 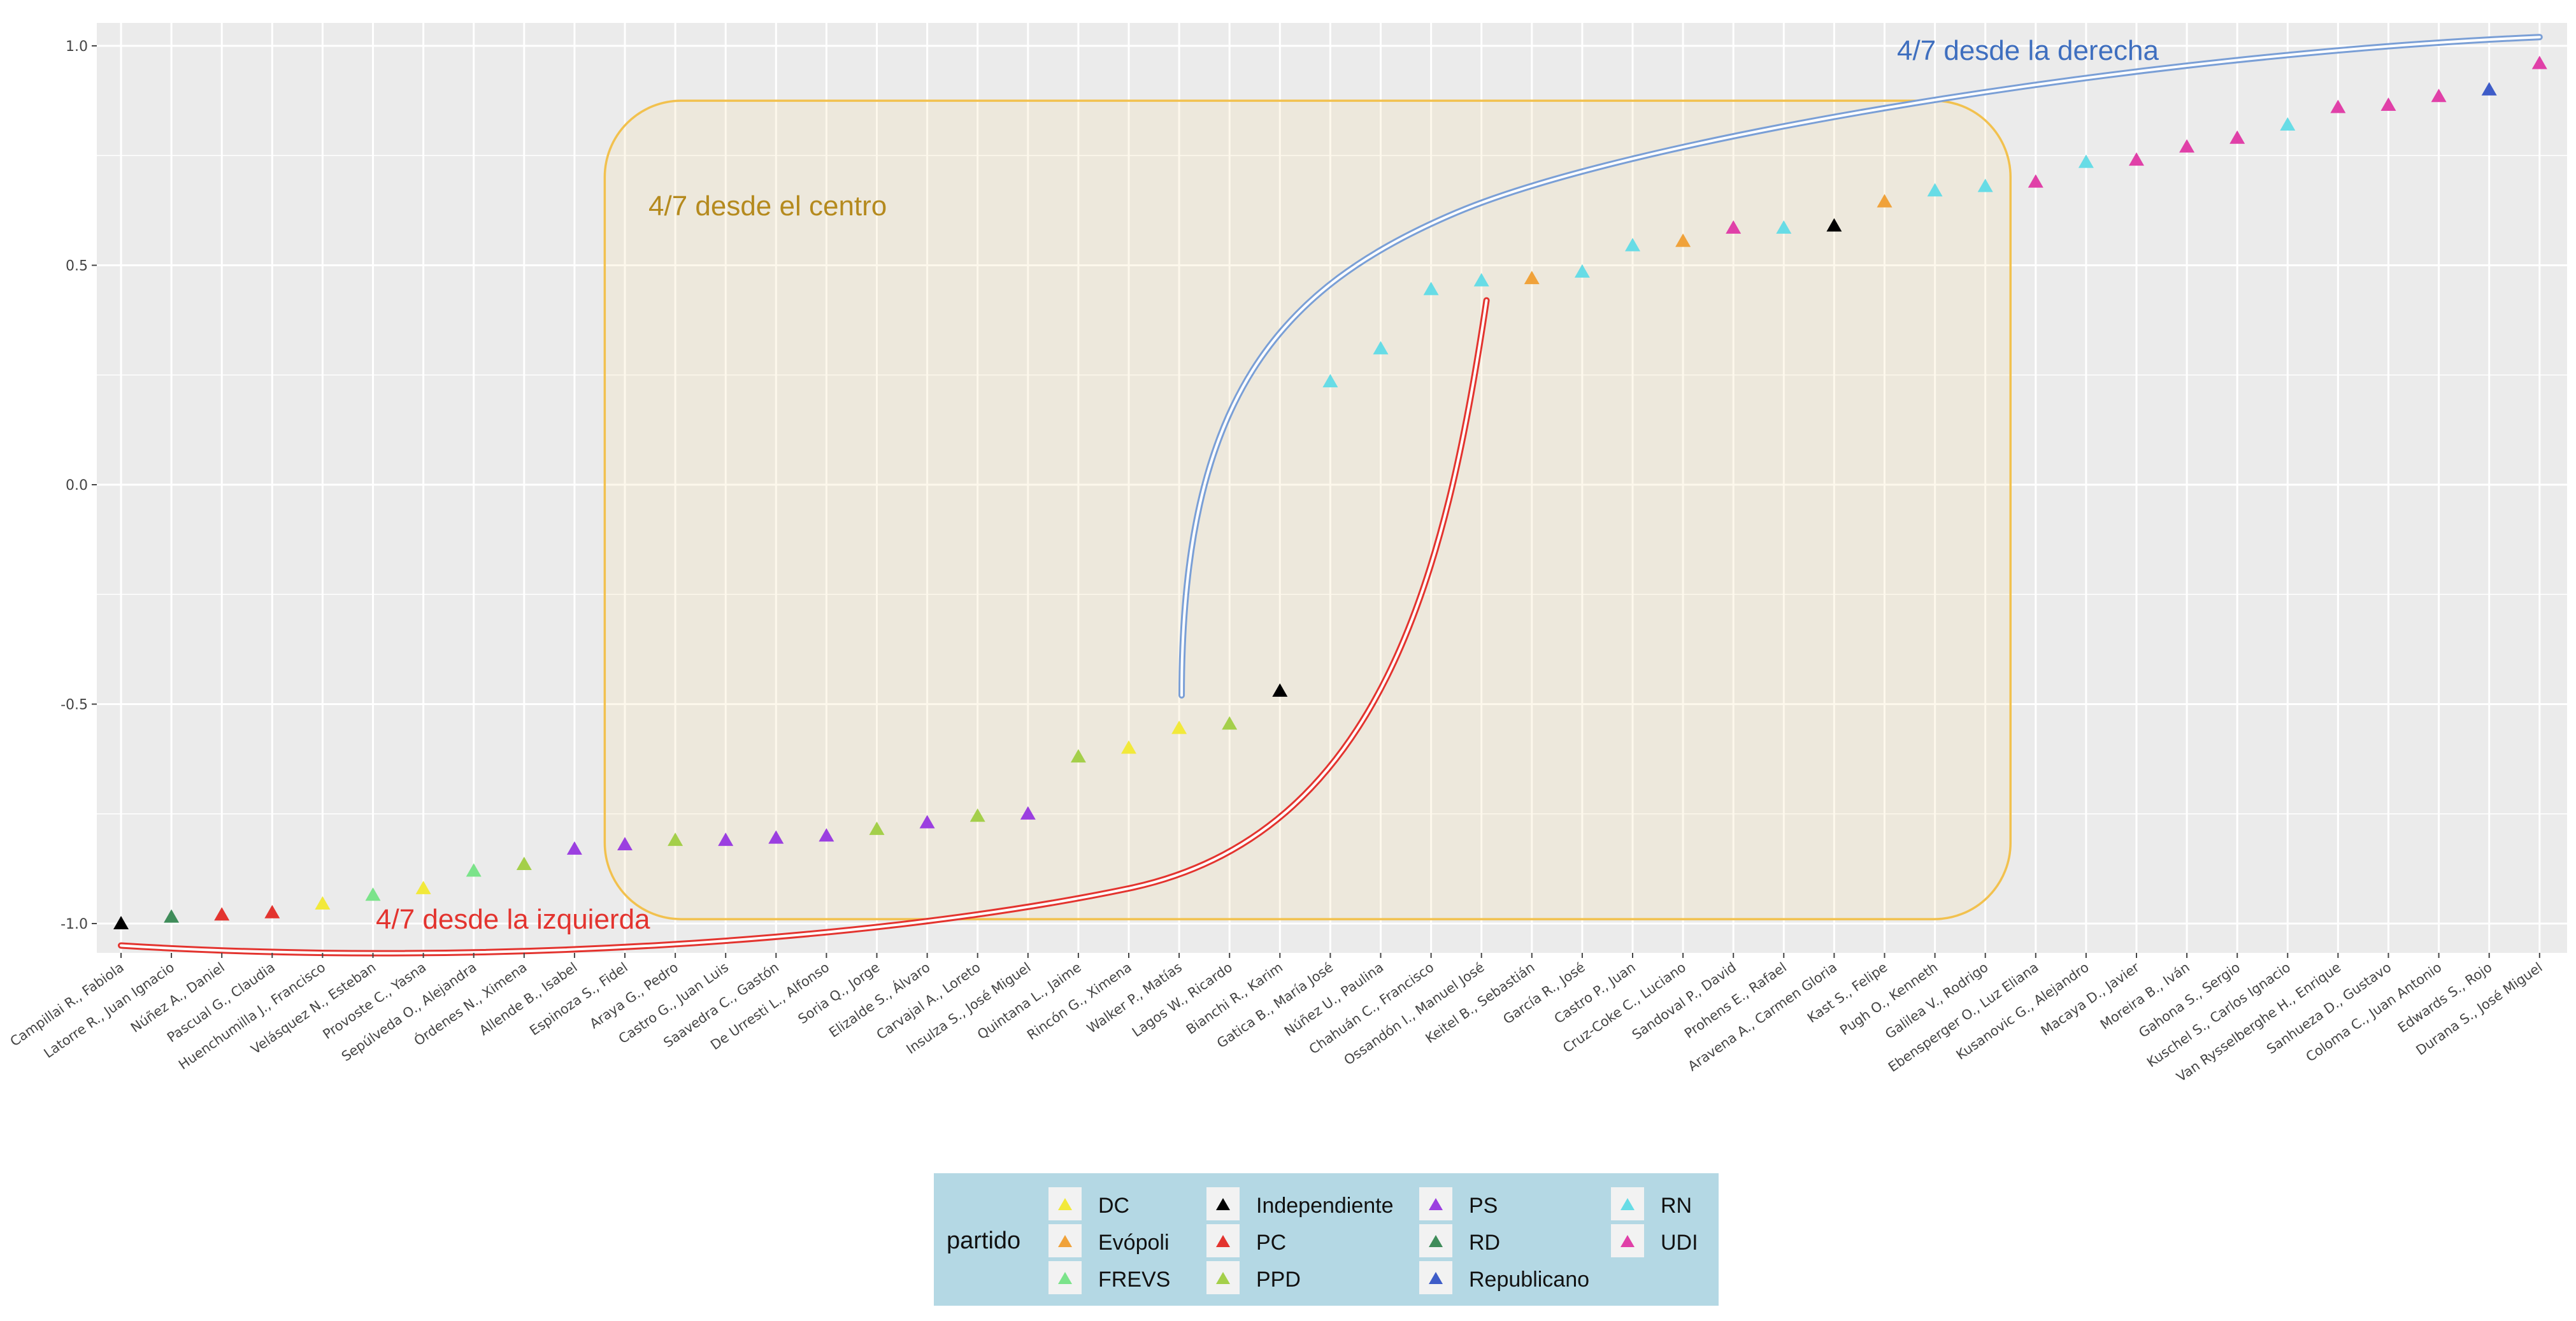 What do you see at coordinates (1483, 1206) in the screenshot?
I see `legend-label: PS` at bounding box center [1483, 1206].